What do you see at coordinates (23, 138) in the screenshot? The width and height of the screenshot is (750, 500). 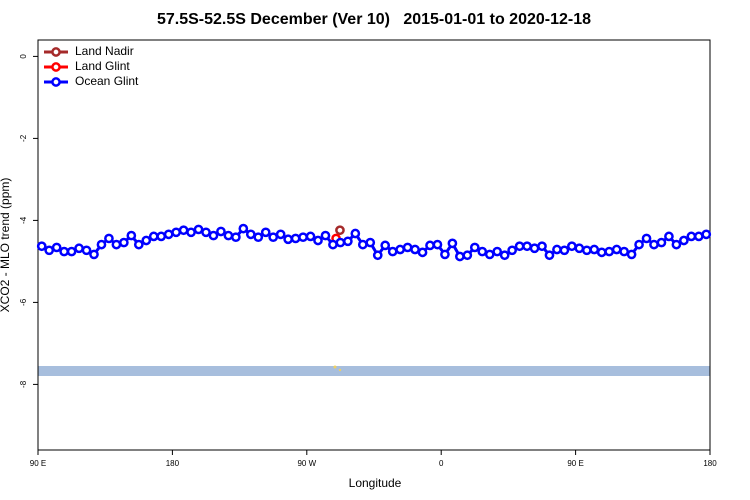 I see `y-tick-label: -2` at bounding box center [23, 138].